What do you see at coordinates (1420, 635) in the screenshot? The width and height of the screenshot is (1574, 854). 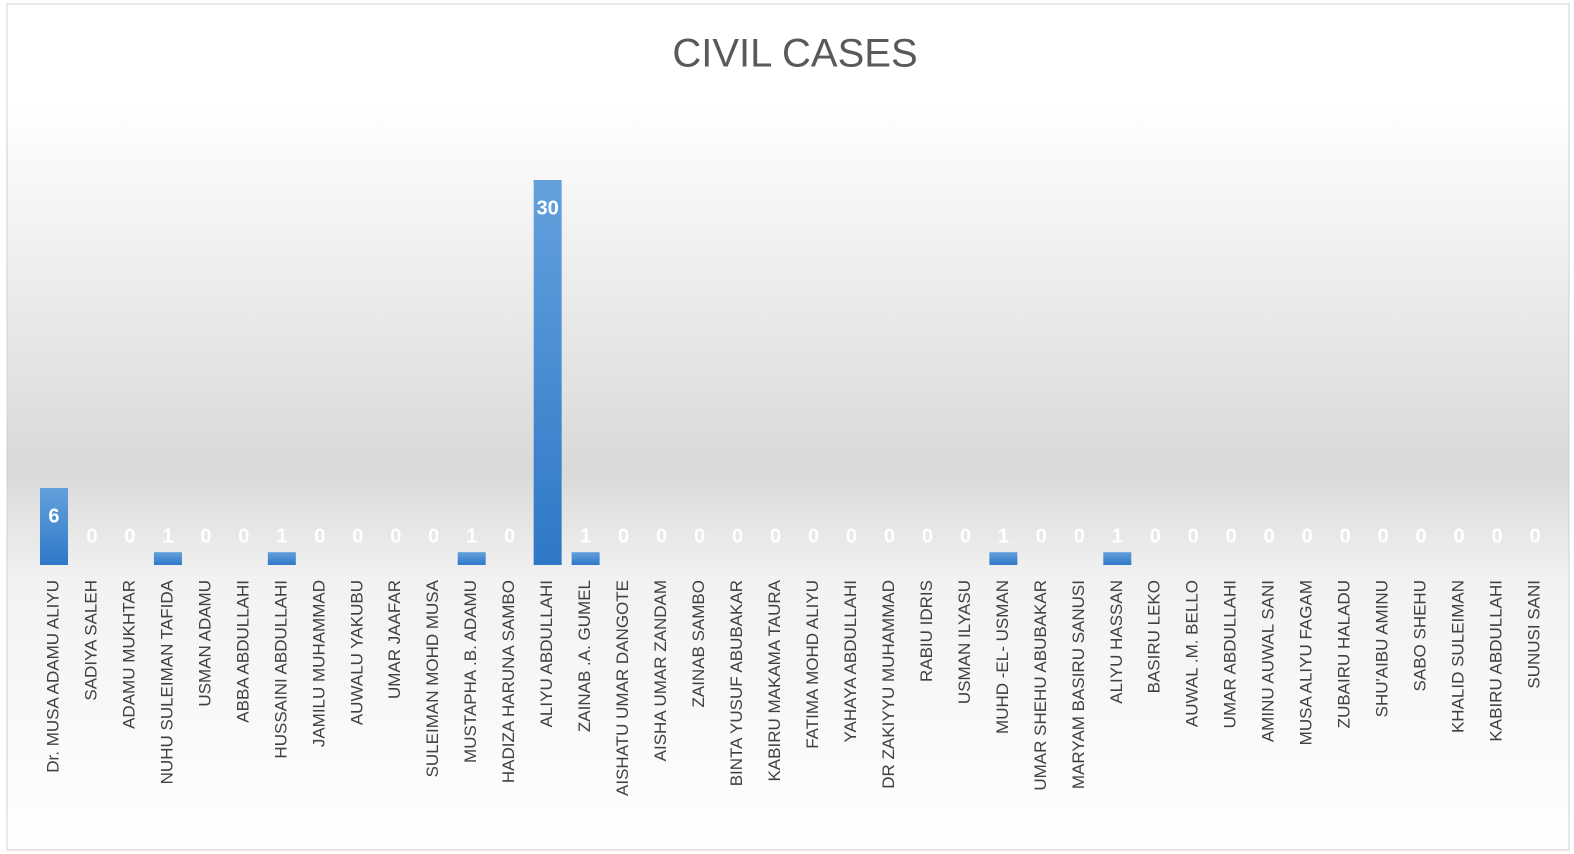 I see `x-tick-label: SABO SHEHU` at bounding box center [1420, 635].